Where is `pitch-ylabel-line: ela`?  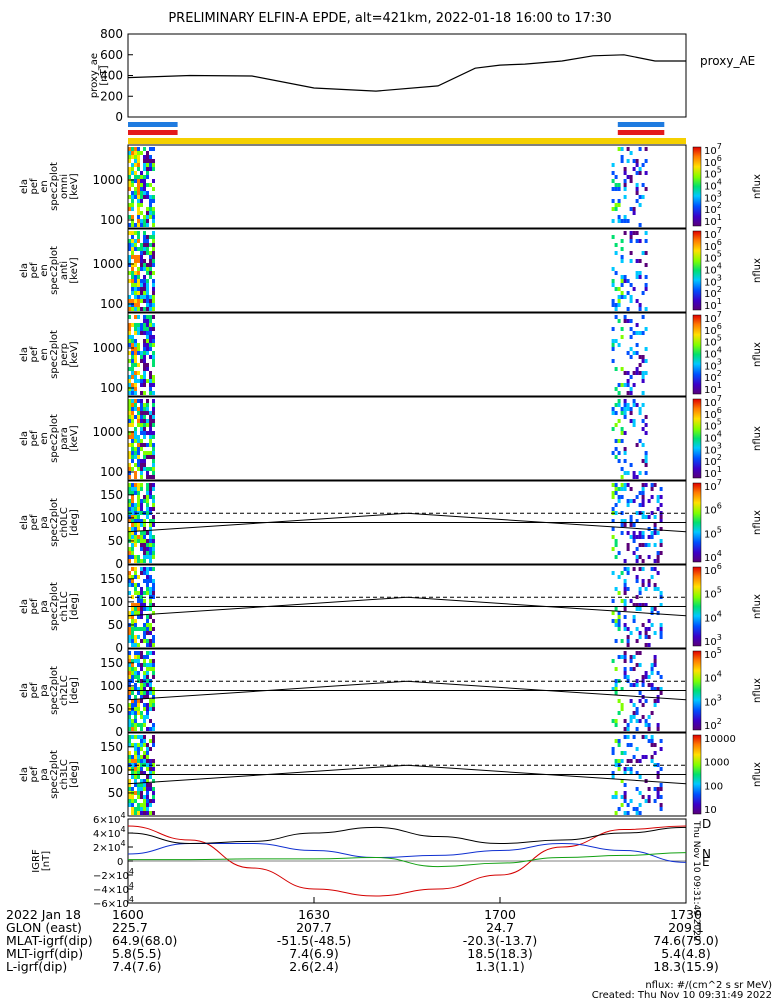
pitch-ylabel-line: ela is located at coordinates (24, 606).